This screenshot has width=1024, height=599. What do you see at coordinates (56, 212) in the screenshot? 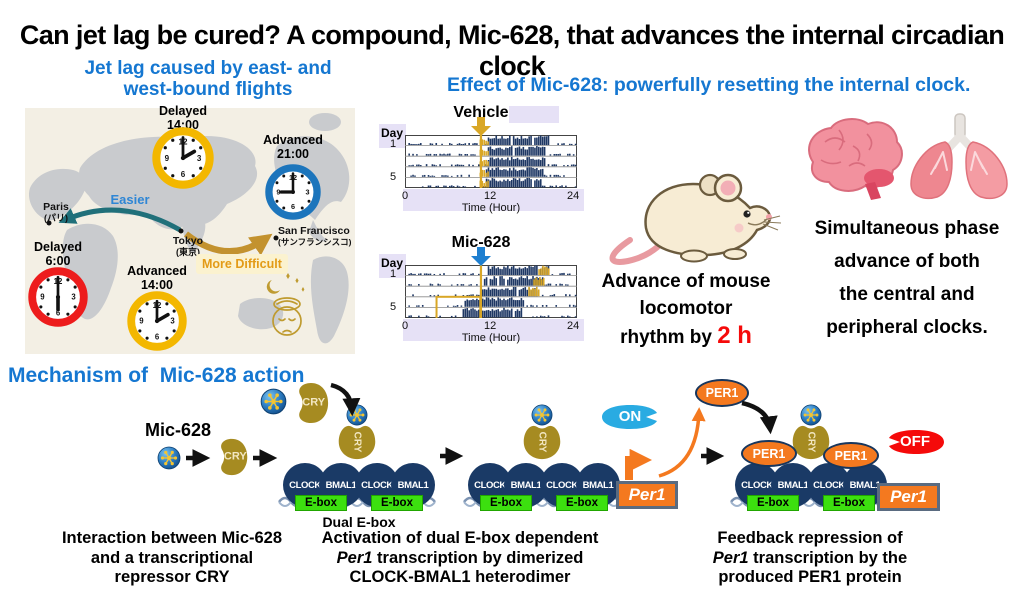
I see `city-label-paris: Paris (パリ)` at bounding box center [56, 212].